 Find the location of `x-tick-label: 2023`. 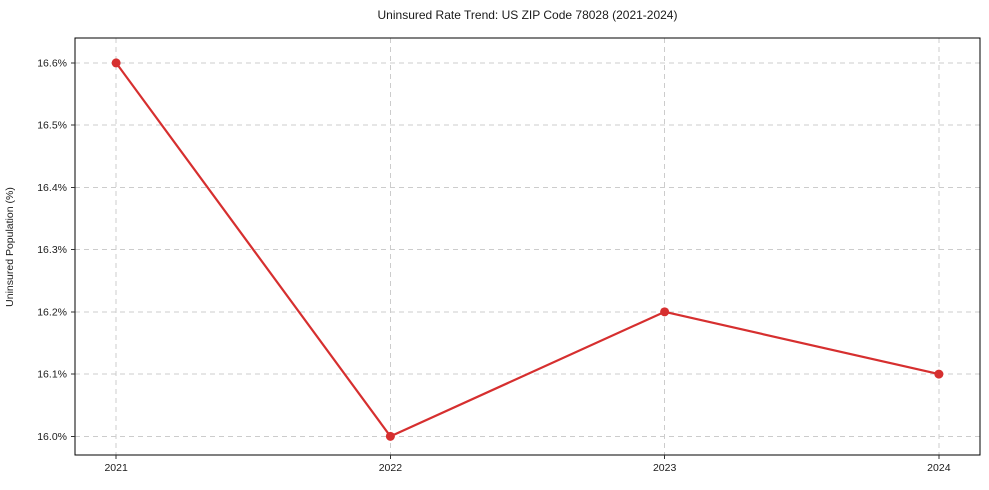

x-tick-label: 2023 is located at coordinates (665, 468).